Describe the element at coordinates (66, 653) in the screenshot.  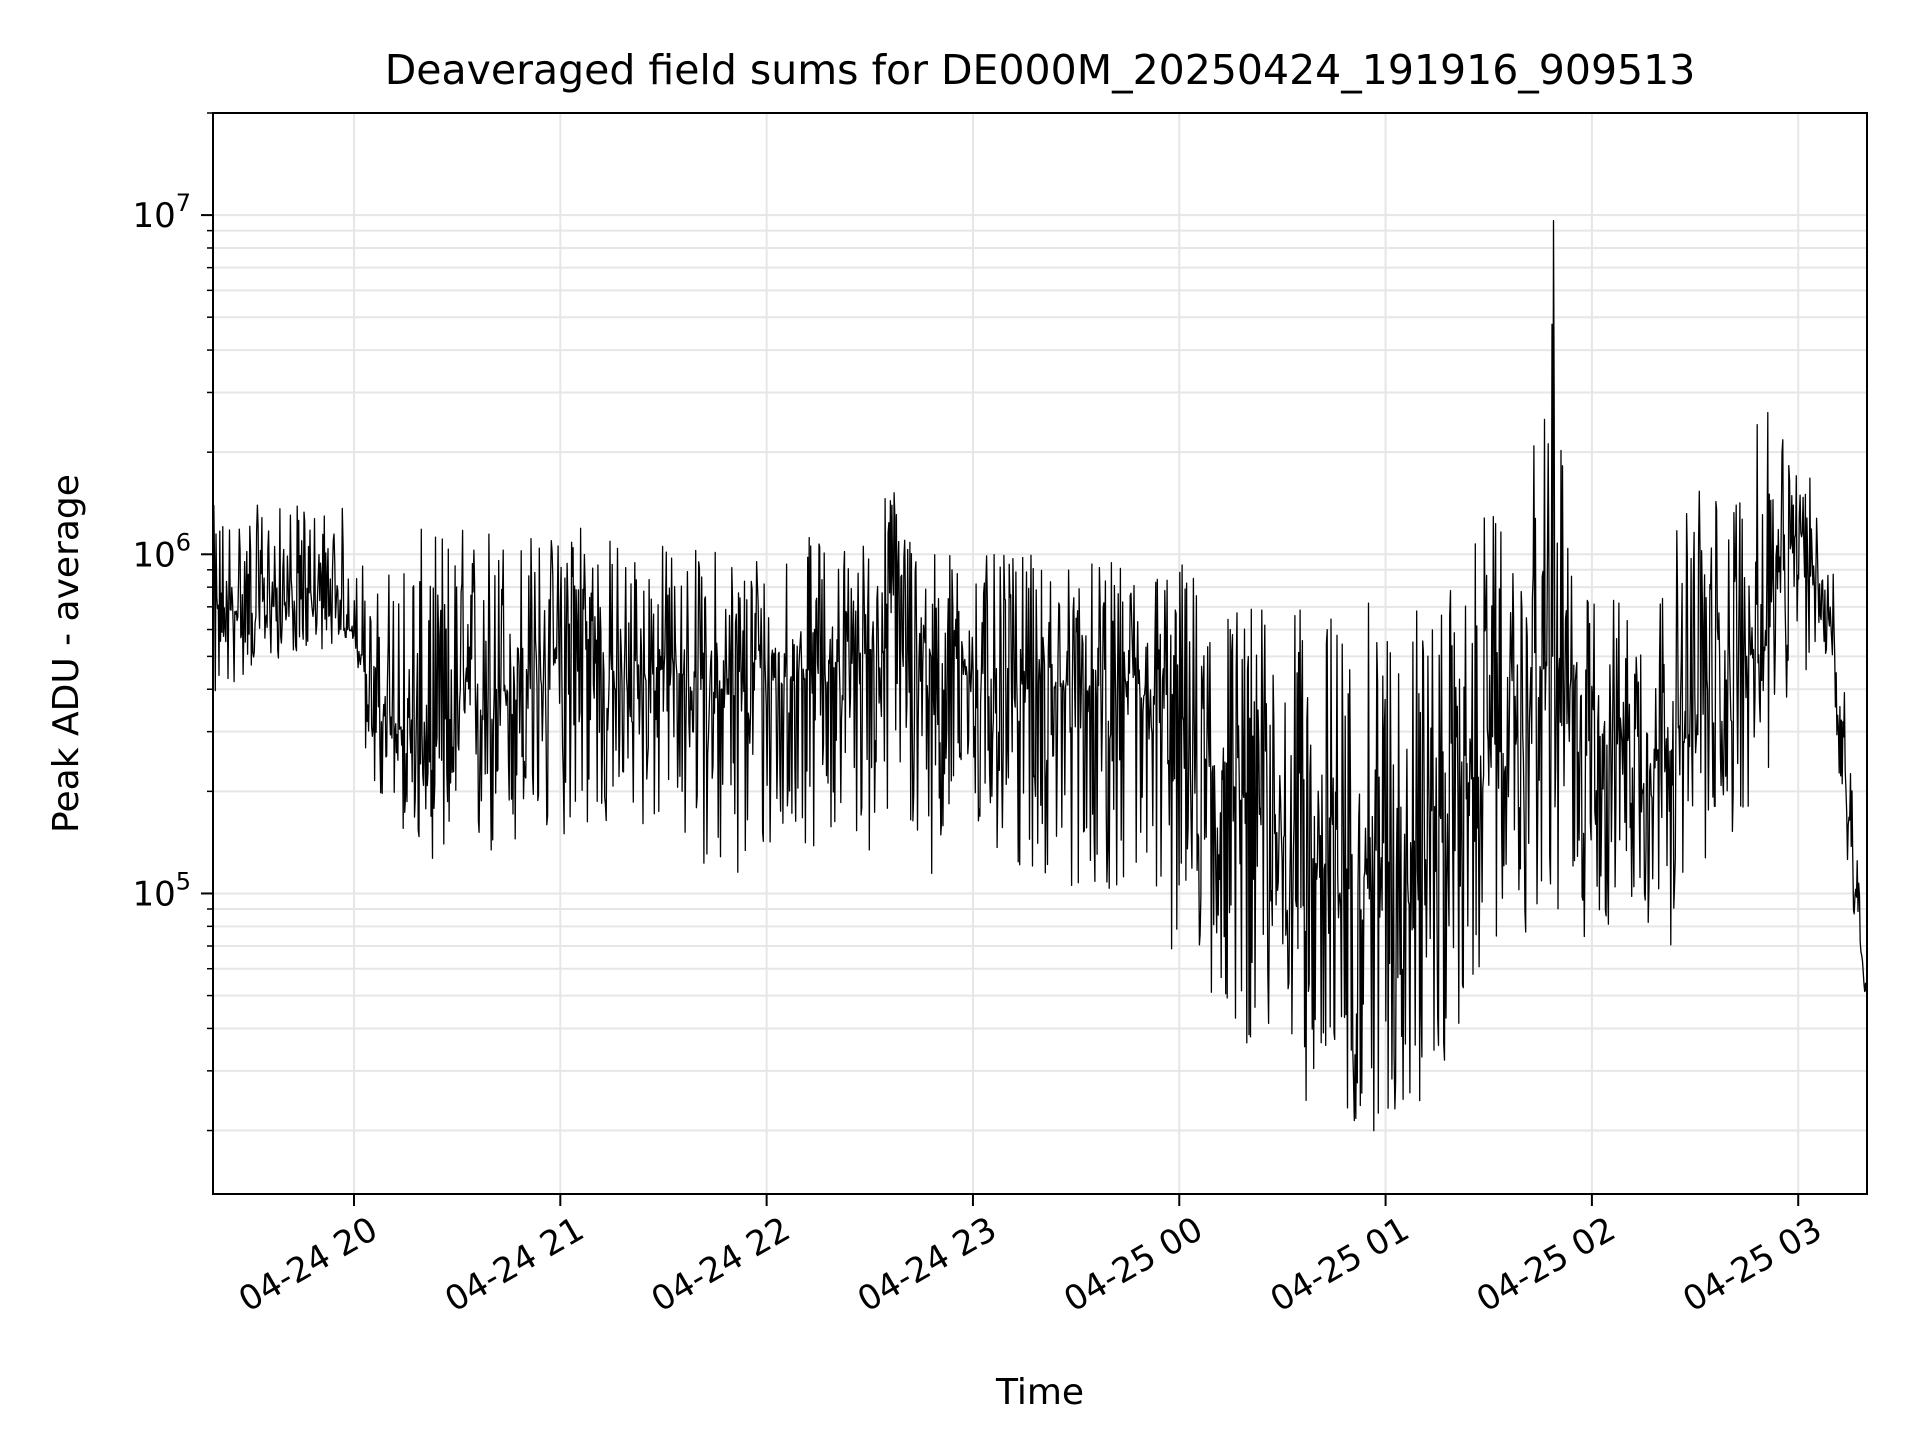
I see `y-axis-label: Peak ADU - average` at that location.